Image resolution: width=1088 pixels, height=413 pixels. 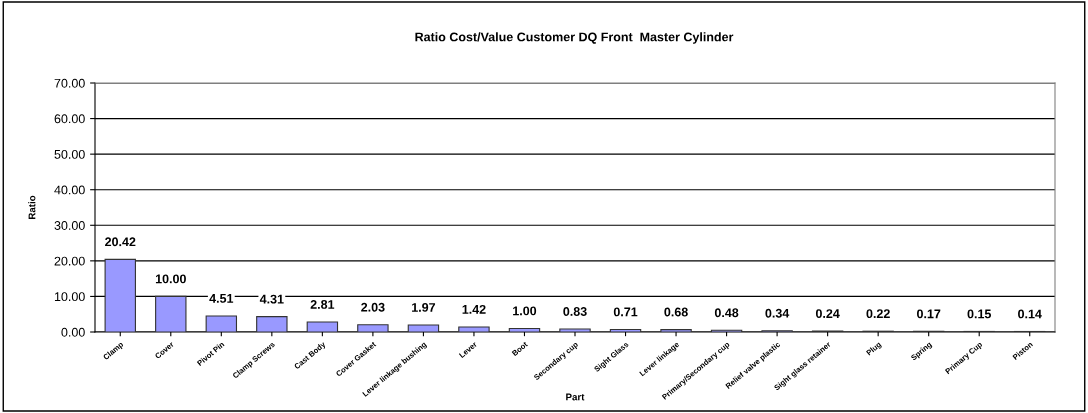 What do you see at coordinates (69, 119) in the screenshot?
I see `y-tick-label: 60.00` at bounding box center [69, 119].